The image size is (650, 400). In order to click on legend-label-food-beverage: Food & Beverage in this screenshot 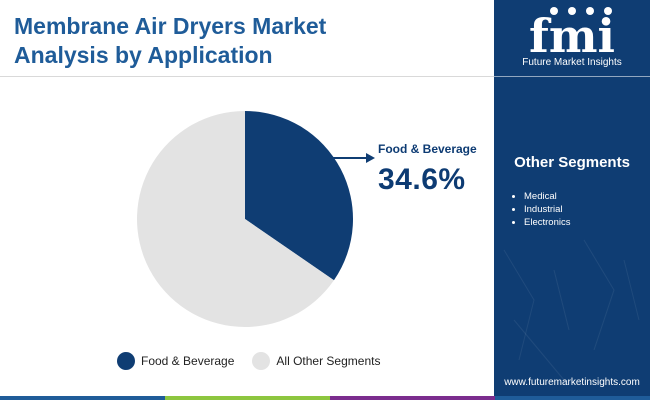, I will do `click(188, 361)`.